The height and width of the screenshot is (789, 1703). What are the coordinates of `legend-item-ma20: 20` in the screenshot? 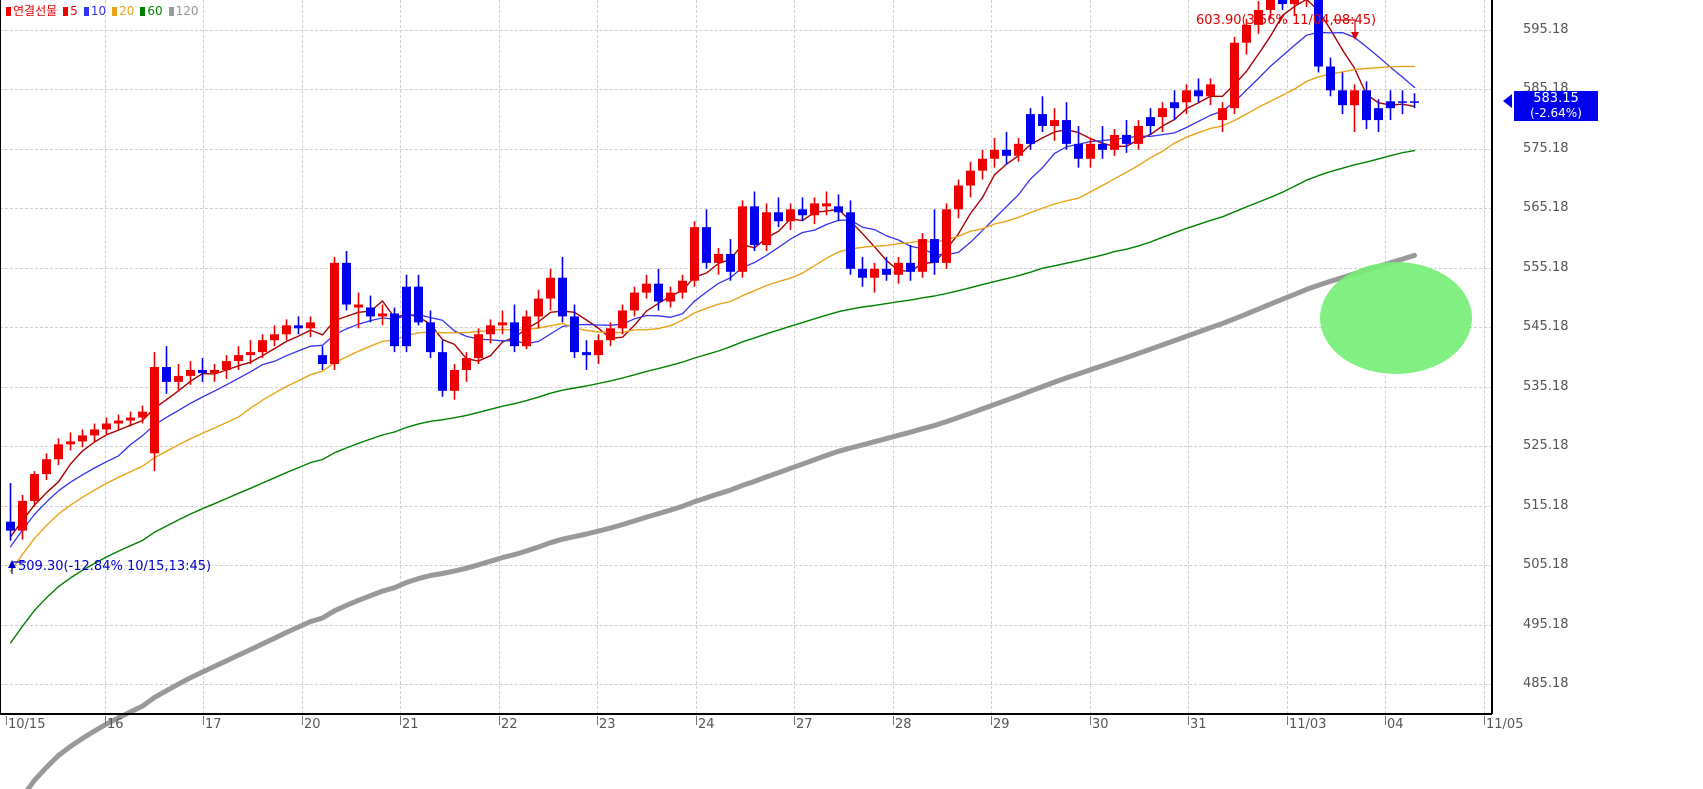 It's located at (123, 11).